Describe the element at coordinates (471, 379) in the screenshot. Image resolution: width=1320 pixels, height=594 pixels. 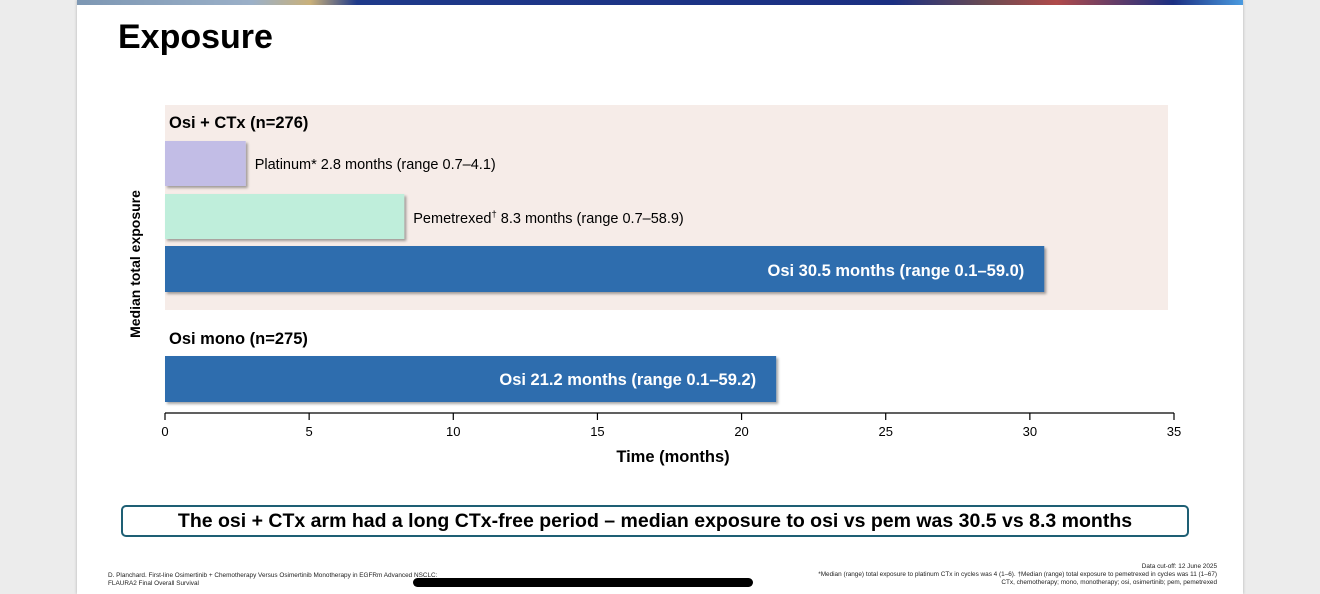
I see `bar-osi-mono` at that location.